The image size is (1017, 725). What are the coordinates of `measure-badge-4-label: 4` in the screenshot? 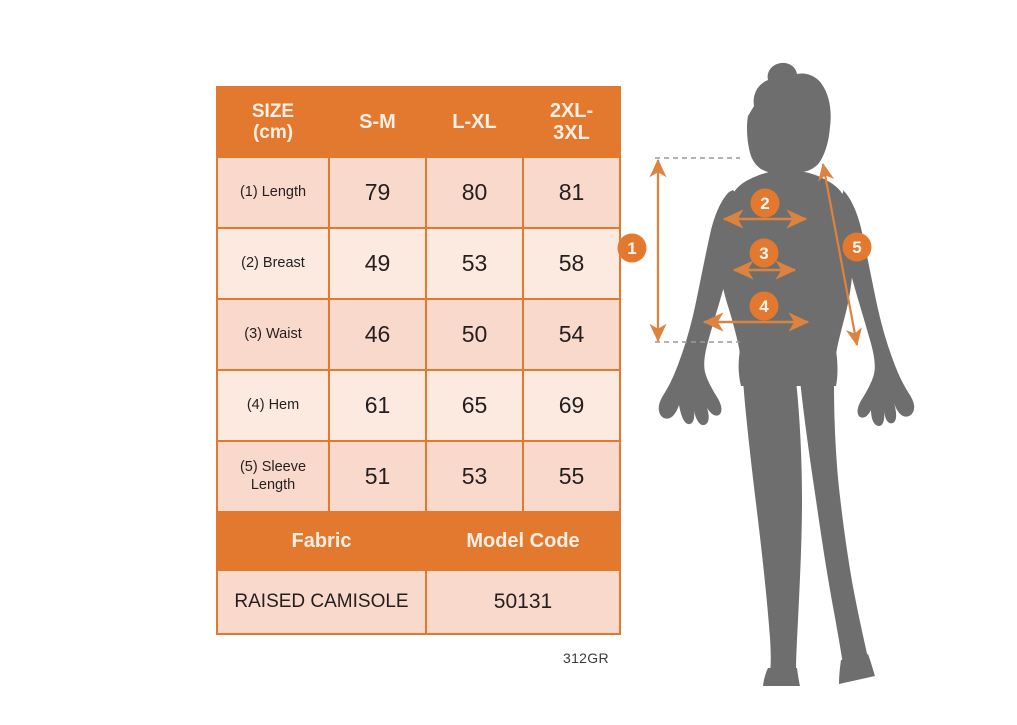 It's located at (764, 306).